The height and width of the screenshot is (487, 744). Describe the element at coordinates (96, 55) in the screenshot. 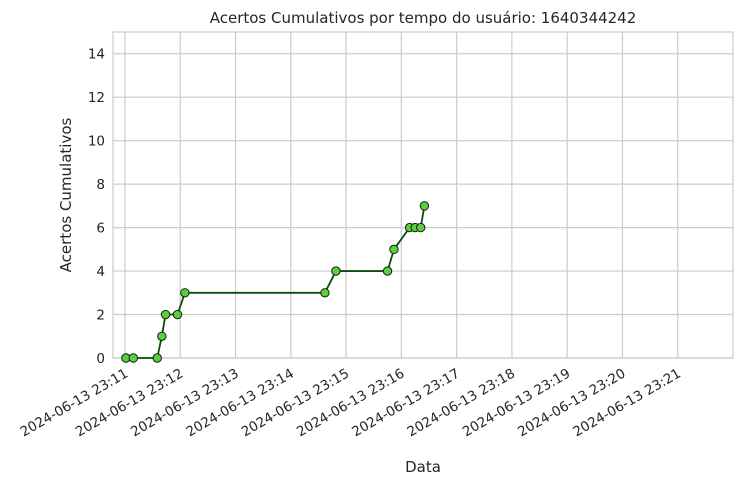

I see `y-tick-label: 14` at that location.